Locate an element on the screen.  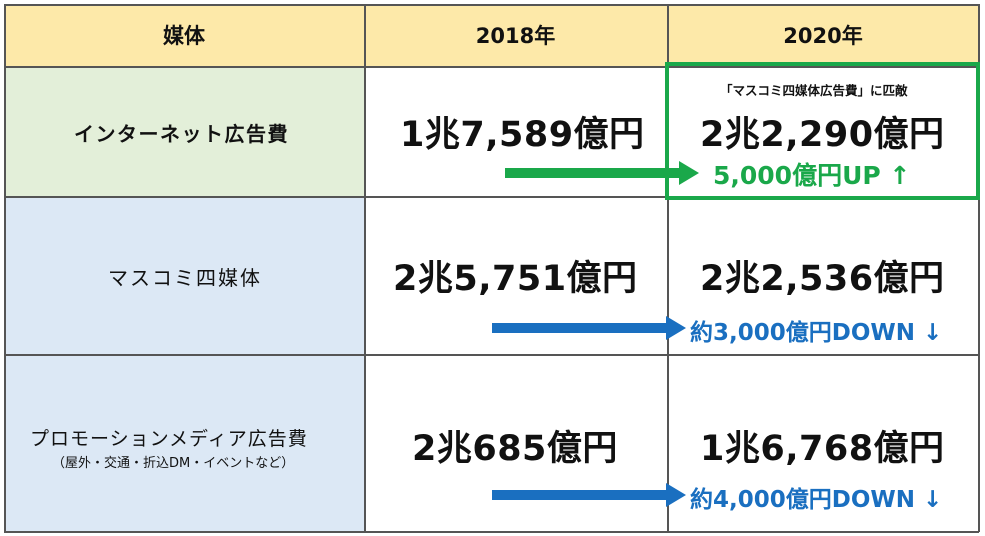
row-promotion-change: 約4,000億円DOWN ↓ is located at coordinates (816, 500).